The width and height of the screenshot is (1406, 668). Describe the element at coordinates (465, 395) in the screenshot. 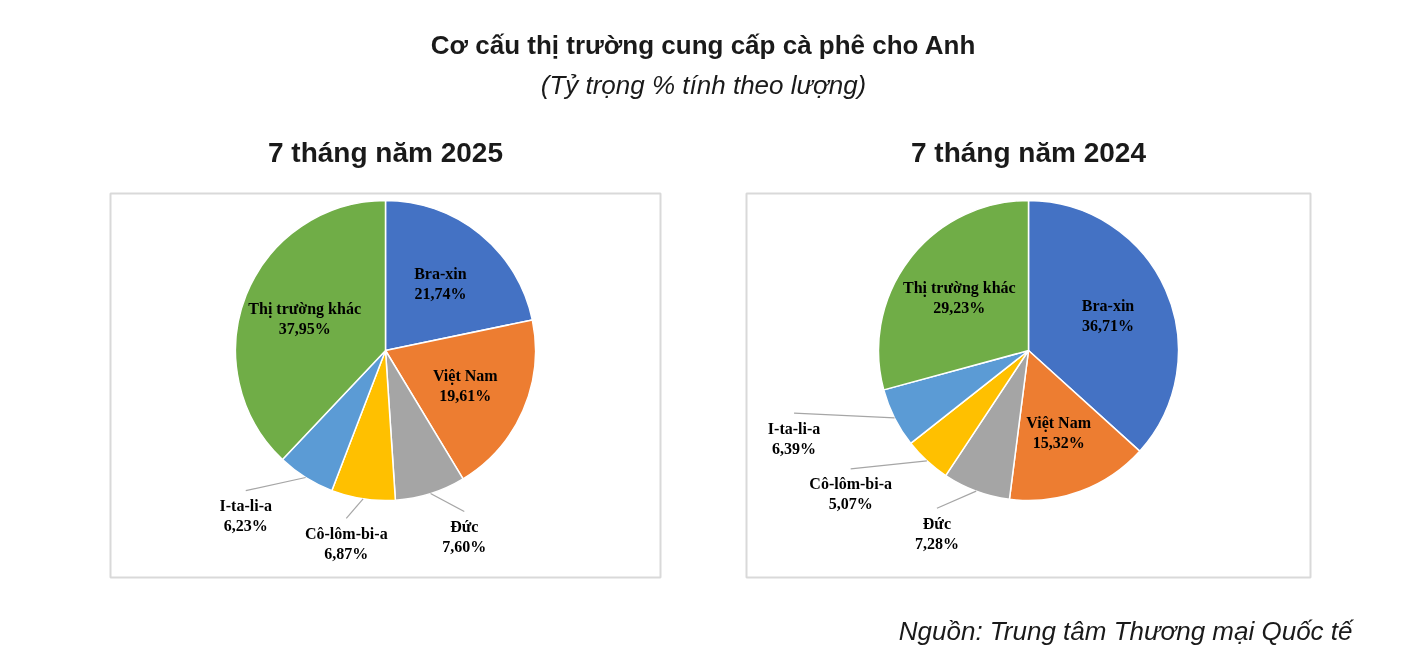

I see `data-label: 19,61%` at that location.